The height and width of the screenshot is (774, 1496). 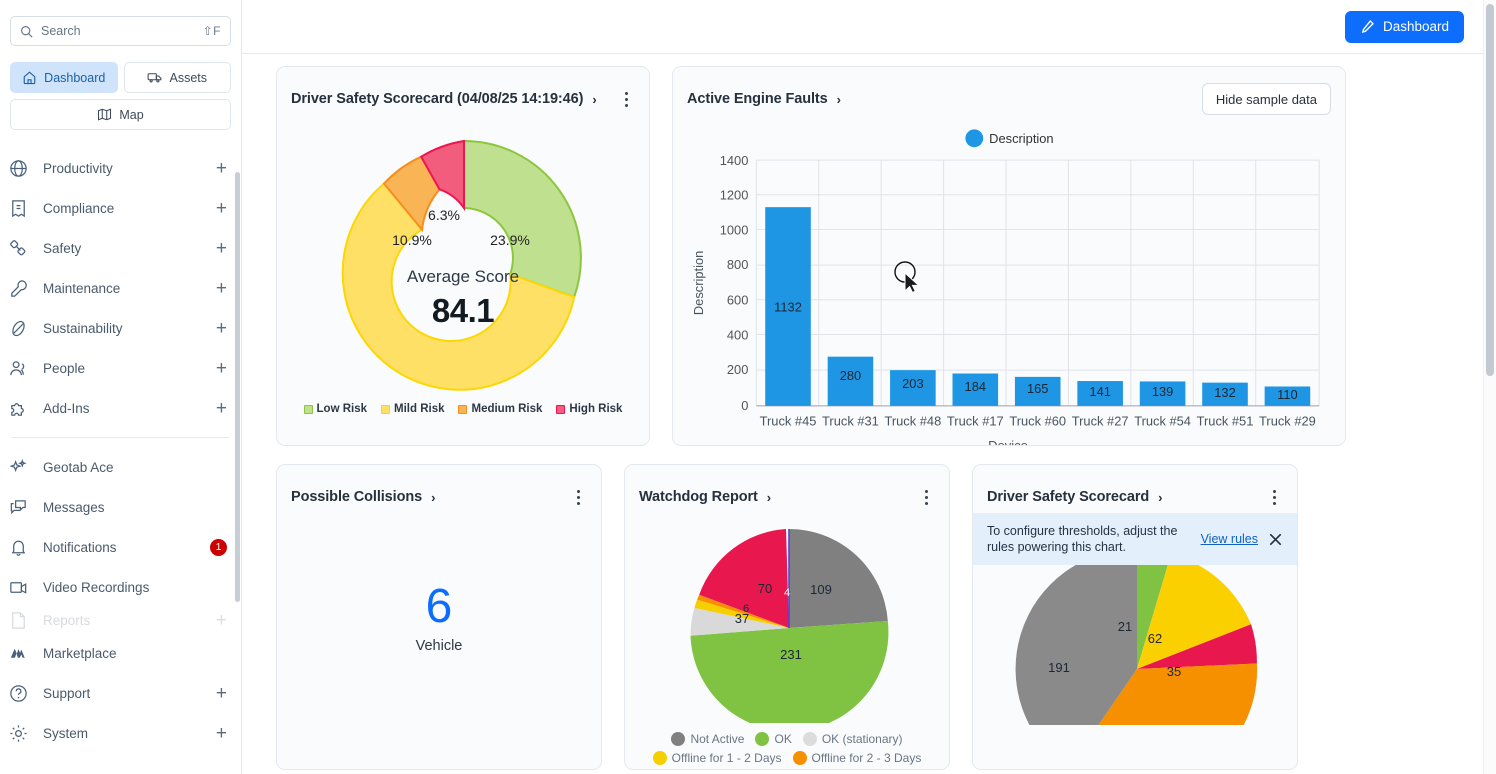 What do you see at coordinates (522, 219) in the screenshot?
I see `slice-low-risk` at bounding box center [522, 219].